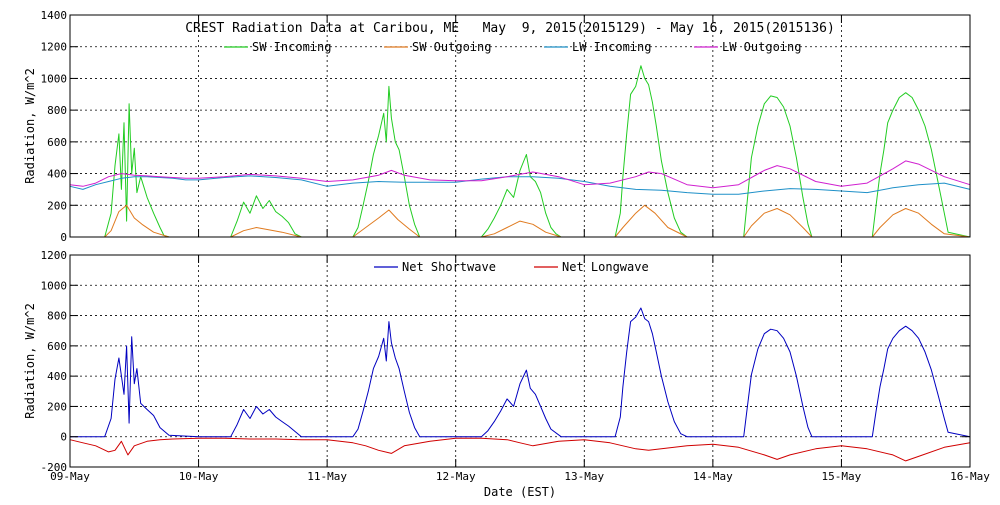 The height and width of the screenshot is (505, 1000). Describe the element at coordinates (54, 467) in the screenshot. I see `y-tick-label: -200` at that location.